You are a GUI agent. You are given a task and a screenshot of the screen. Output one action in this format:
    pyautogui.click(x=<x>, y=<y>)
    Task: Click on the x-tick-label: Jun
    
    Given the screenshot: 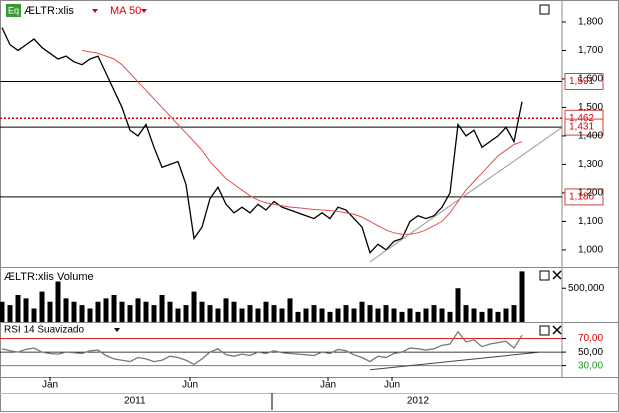 What is the action you would take?
    pyautogui.click(x=392, y=385)
    